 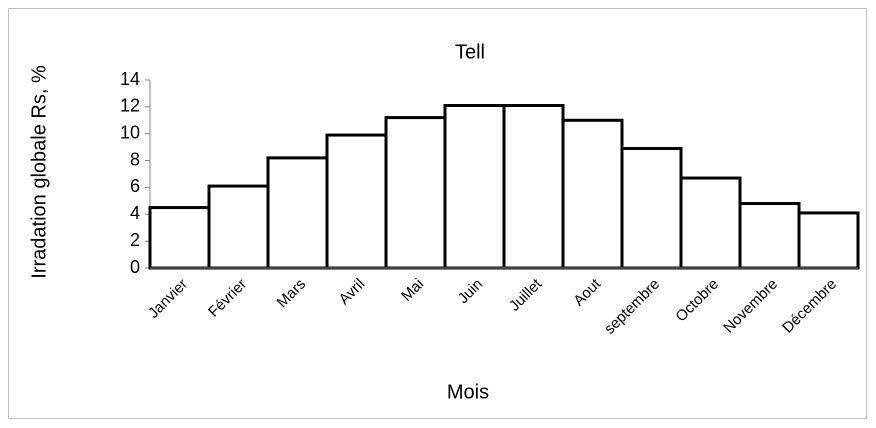 I want to click on y-axis-label: Irradation globale Rs, %, so click(x=39, y=172).